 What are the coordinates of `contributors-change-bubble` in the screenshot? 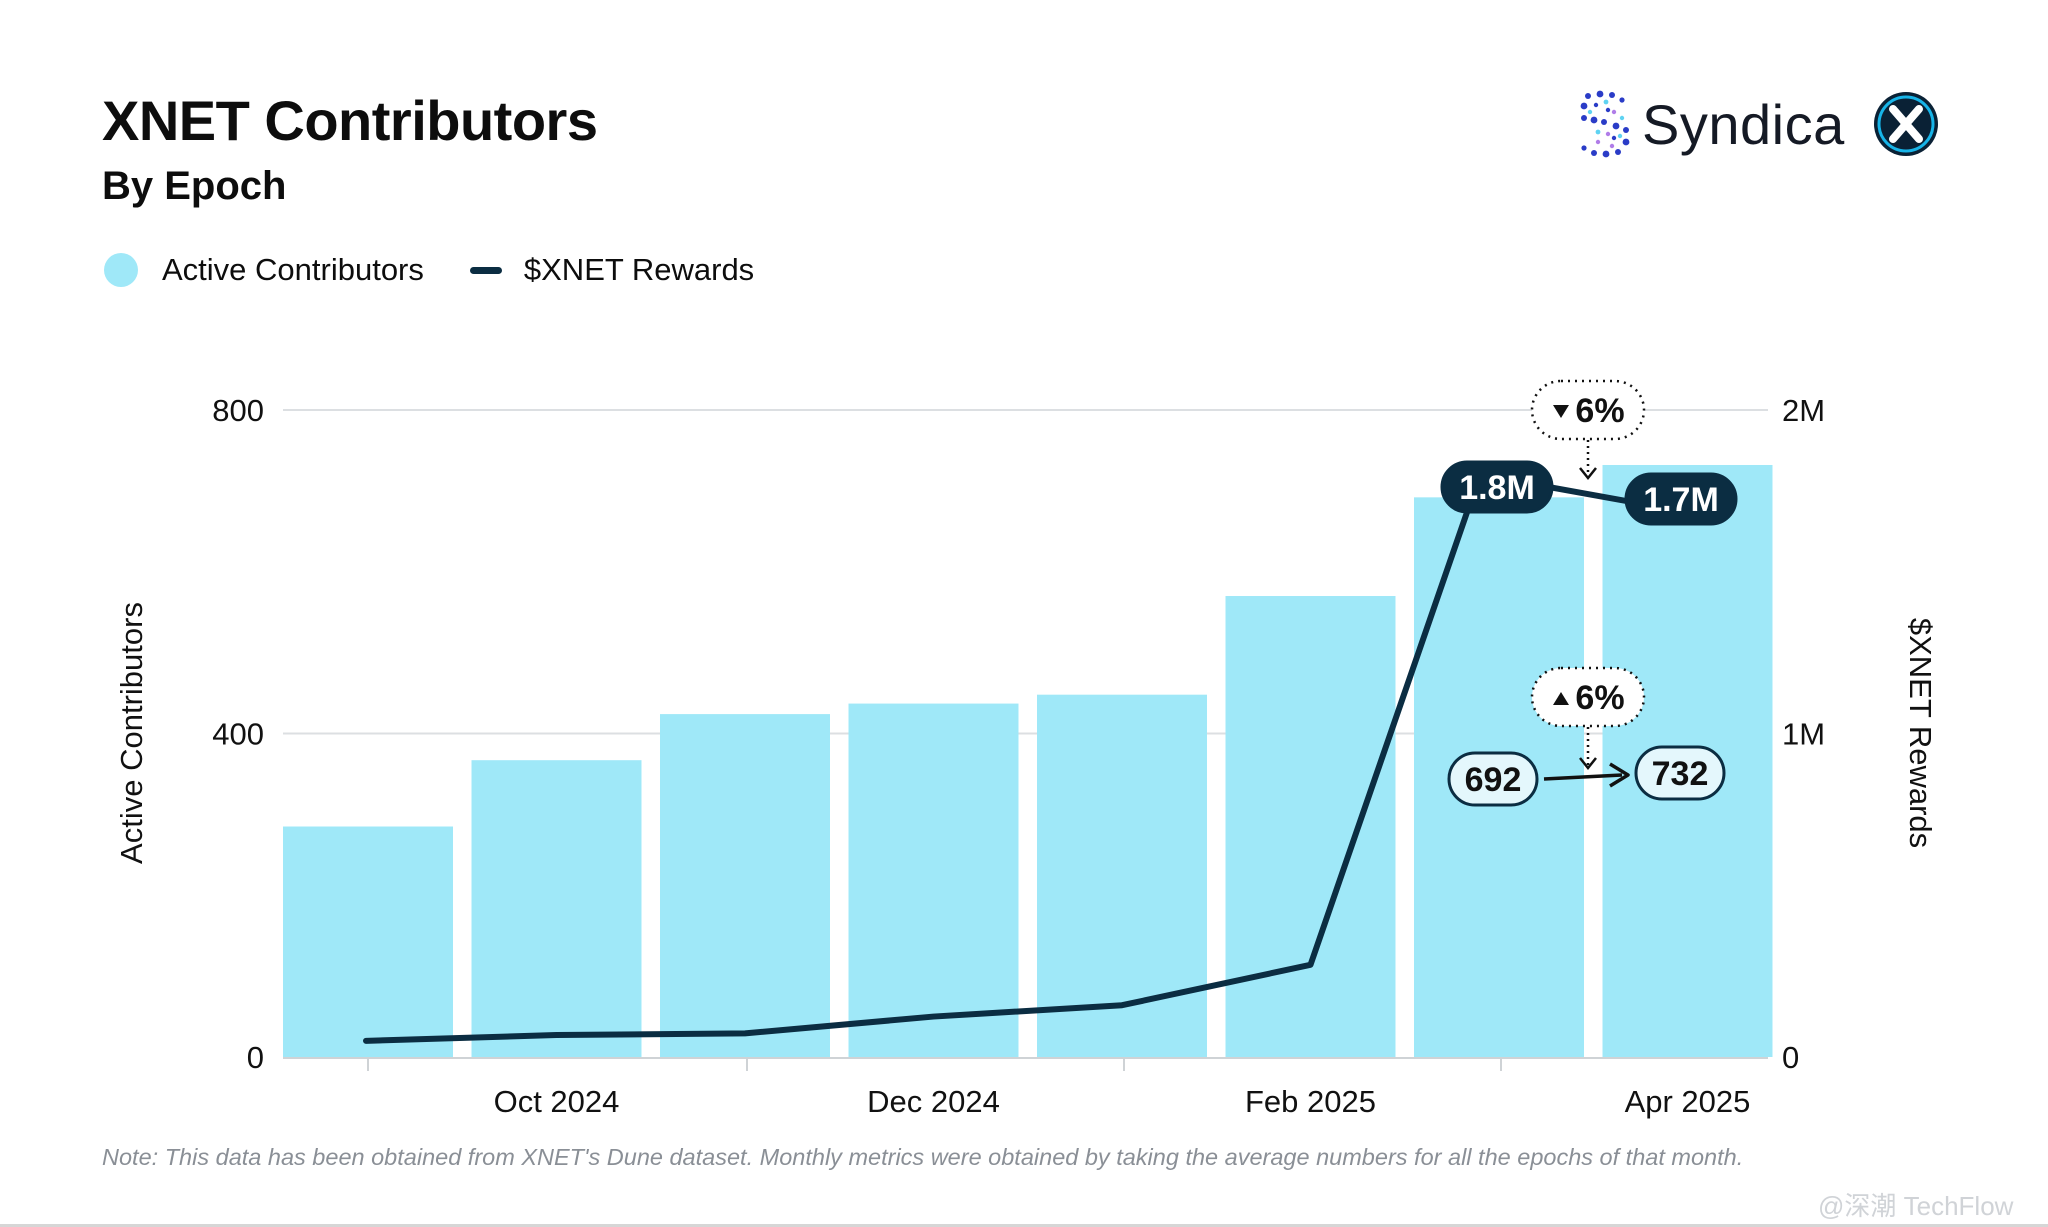 It's located at (1588, 697).